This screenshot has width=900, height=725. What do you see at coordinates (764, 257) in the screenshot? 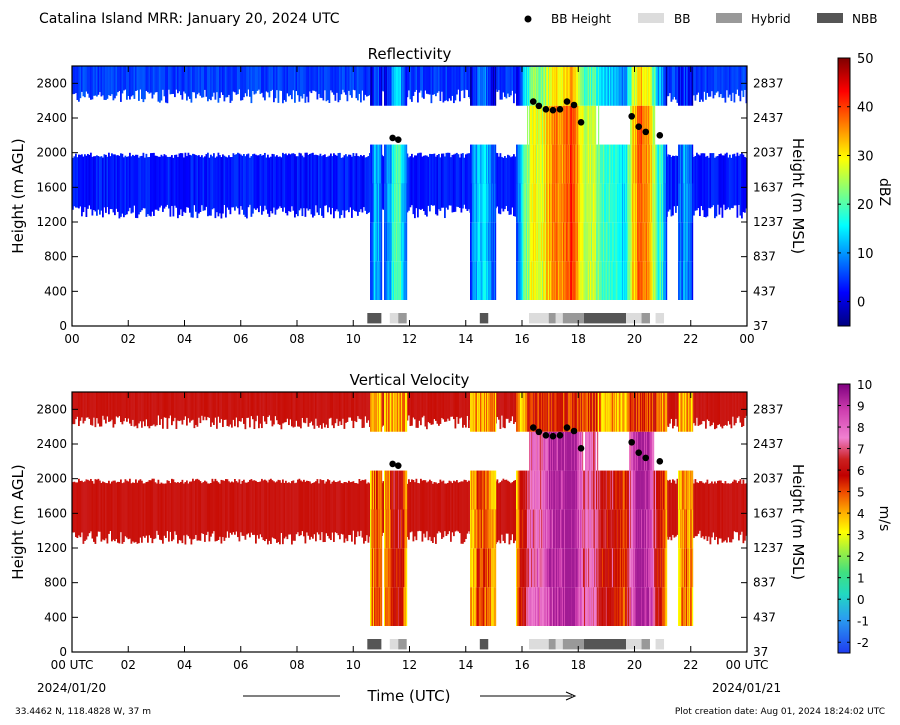
I see `y-tick-label-right: 837` at bounding box center [764, 257].